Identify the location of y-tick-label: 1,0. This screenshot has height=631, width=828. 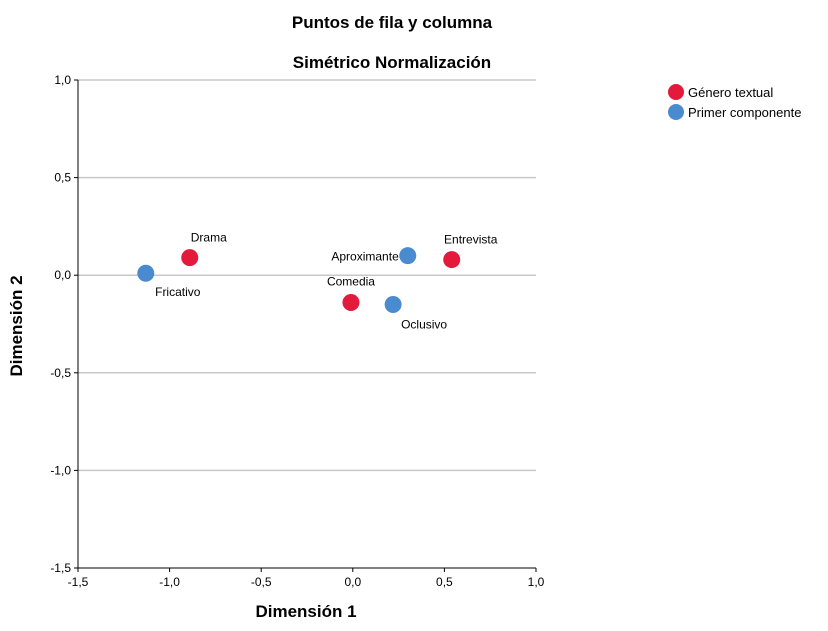
(62, 80).